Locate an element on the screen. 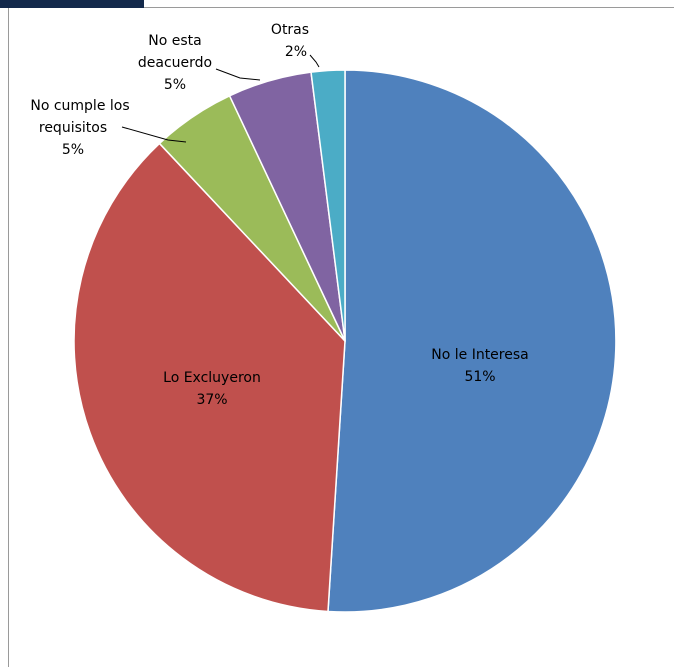 This screenshot has height=667, width=674. slice-label-no-cumple-line1: No cumple los is located at coordinates (79, 106).